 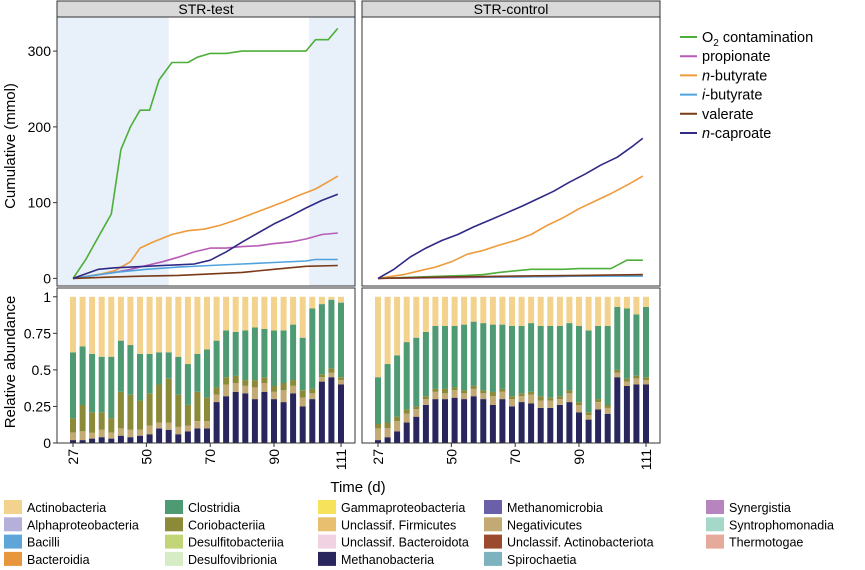 I want to click on taxa-swatch-gammaproteobacteria, so click(x=327, y=507).